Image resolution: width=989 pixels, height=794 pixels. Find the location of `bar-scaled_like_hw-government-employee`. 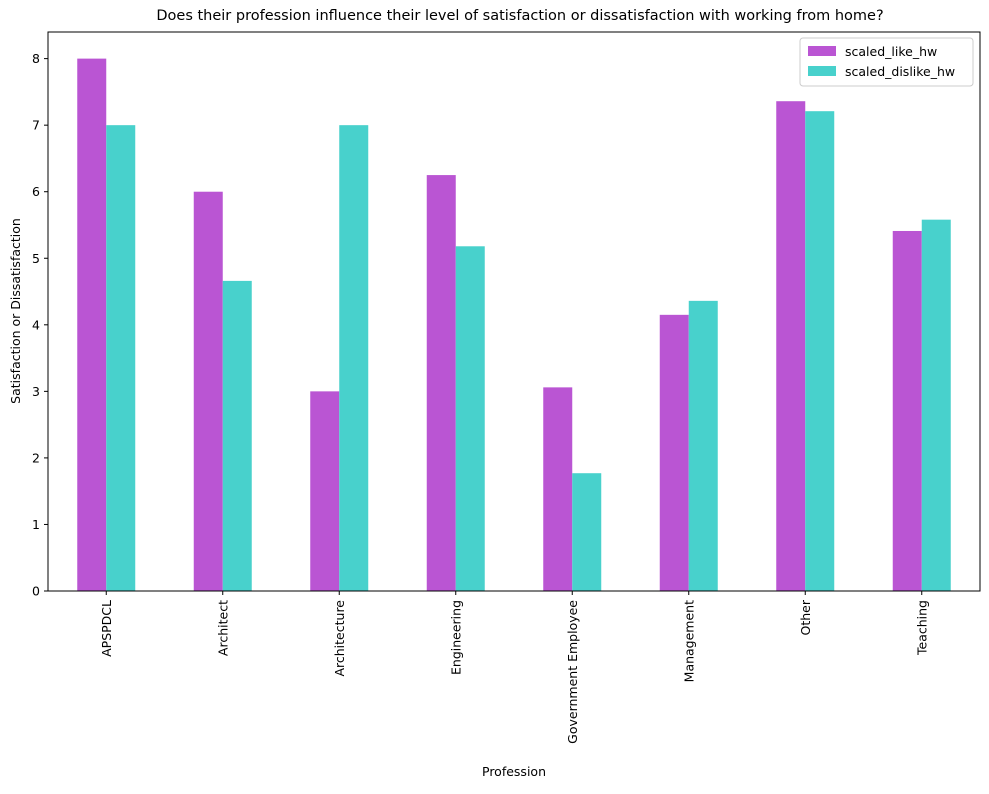

bar-scaled_like_hw-government-employee is located at coordinates (558, 489).